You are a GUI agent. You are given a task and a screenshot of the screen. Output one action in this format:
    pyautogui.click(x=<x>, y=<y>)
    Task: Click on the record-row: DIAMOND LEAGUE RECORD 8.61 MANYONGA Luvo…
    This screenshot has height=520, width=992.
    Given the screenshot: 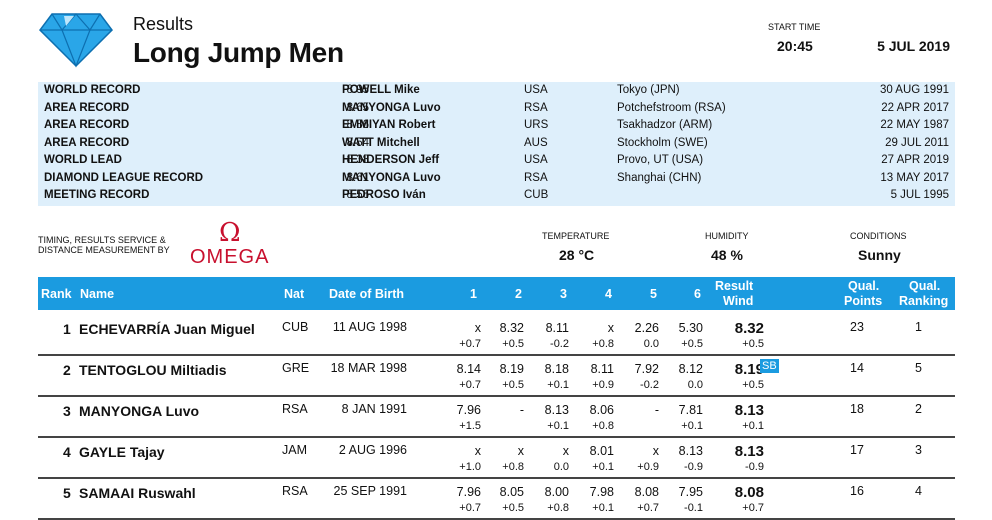 What is the action you would take?
    pyautogui.click(x=496, y=178)
    